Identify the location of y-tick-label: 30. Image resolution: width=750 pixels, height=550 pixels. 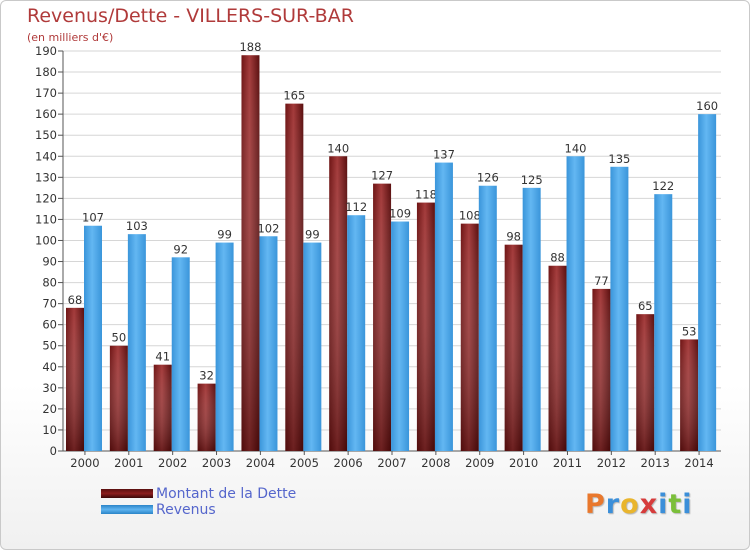
(49, 388).